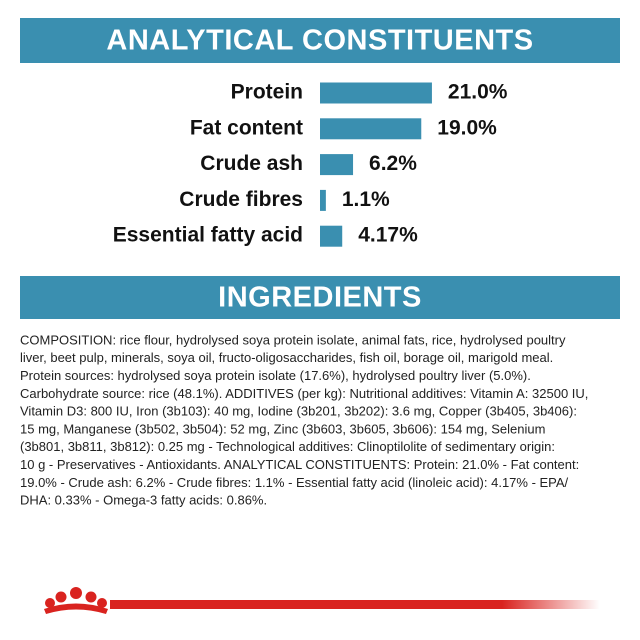 The width and height of the screenshot is (640, 640). I want to click on value-label: 21.0%, so click(478, 92).